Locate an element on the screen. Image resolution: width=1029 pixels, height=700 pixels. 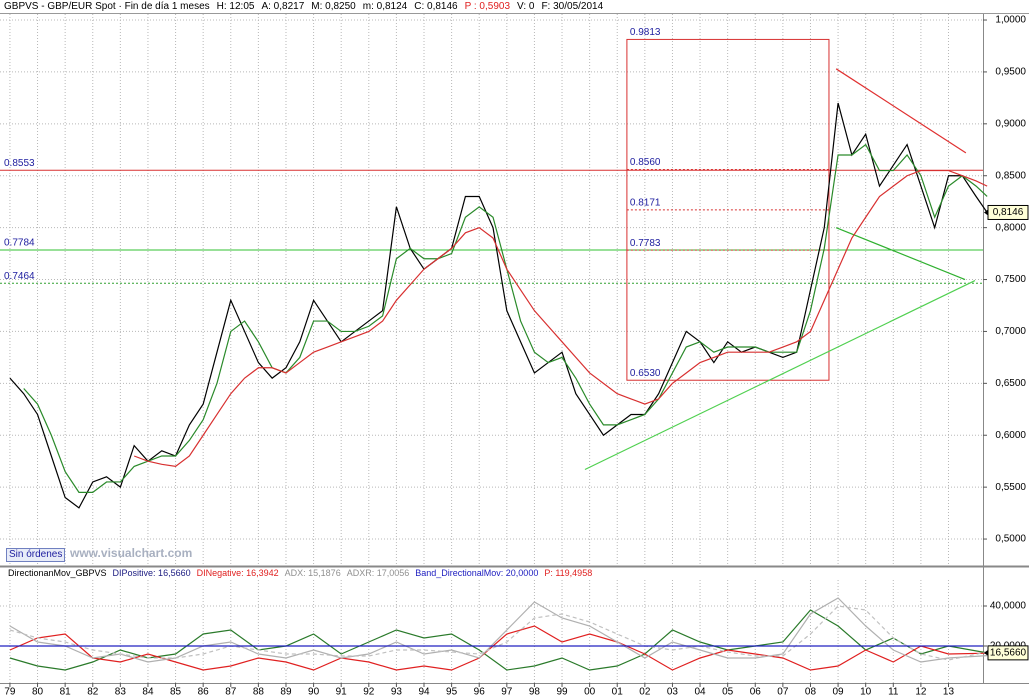
x-tick-label: 95 is located at coordinates (452, 692).